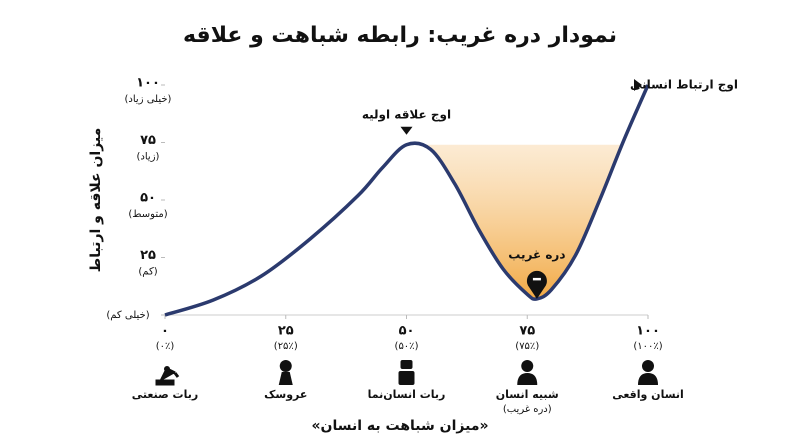 This screenshot has height=447, width=800. Describe the element at coordinates (536, 284) in the screenshot. I see `valley-pin` at that location.